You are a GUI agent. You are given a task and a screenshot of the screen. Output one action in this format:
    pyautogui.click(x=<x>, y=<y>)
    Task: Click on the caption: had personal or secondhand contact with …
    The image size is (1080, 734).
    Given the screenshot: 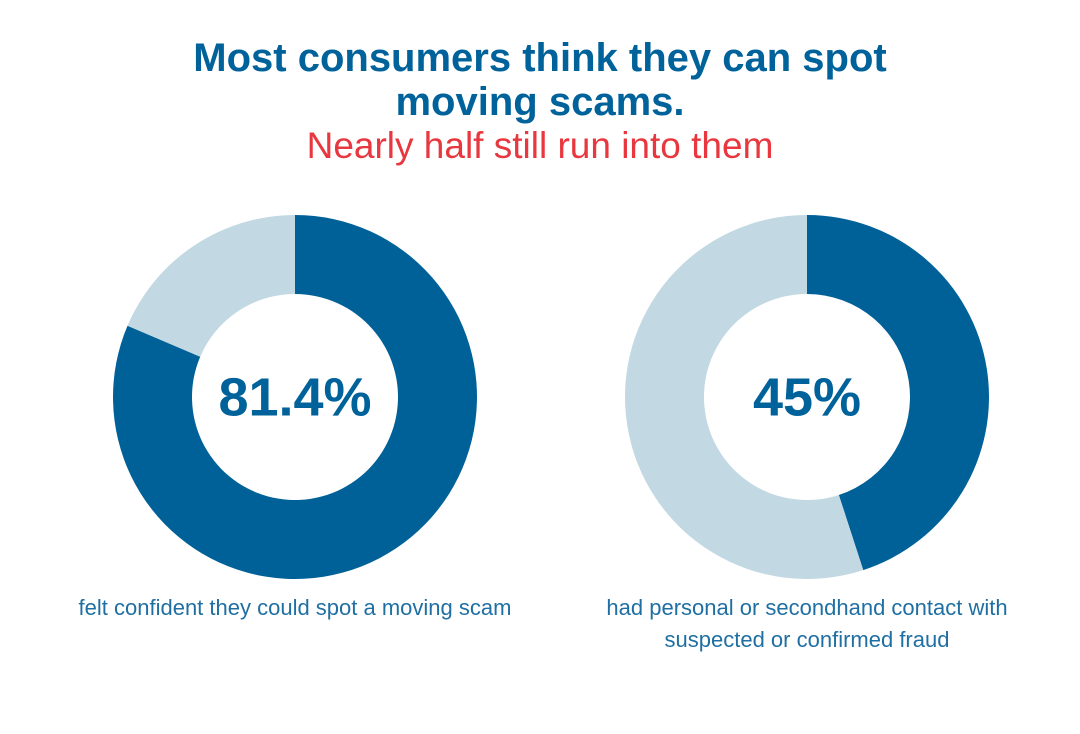 What is the action you would take?
    pyautogui.click(x=807, y=623)
    